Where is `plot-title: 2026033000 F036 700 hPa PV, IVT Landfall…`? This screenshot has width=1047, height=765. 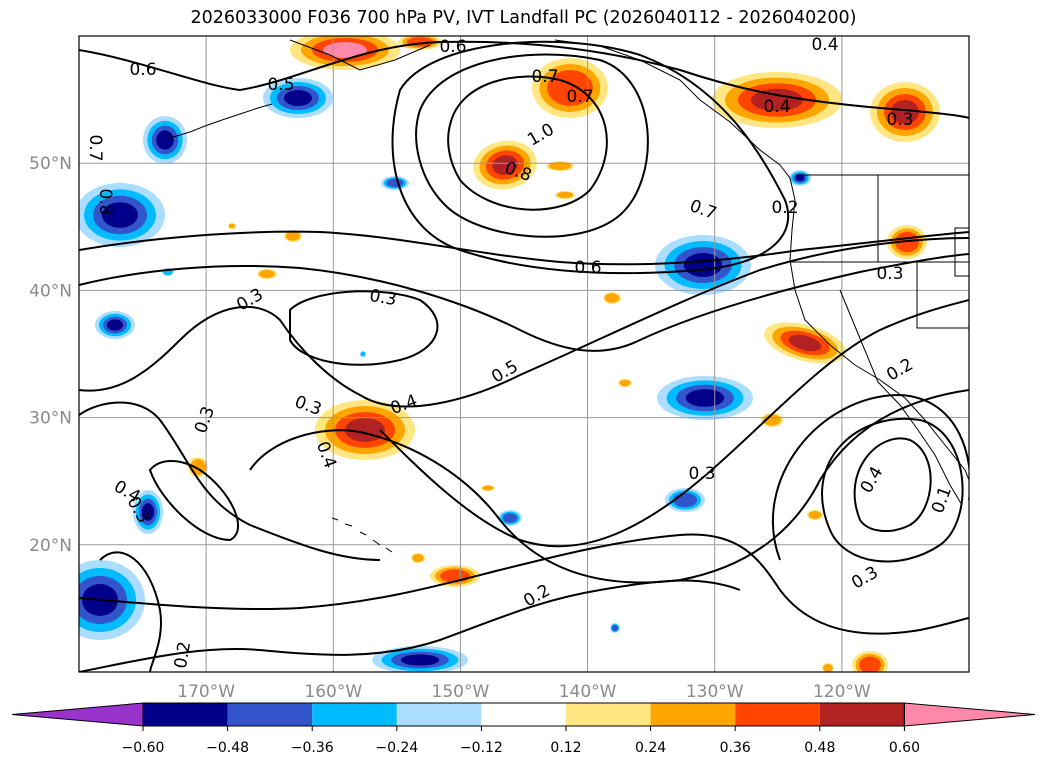
plot-title: 2026033000 F036 700 hPa PV, IVT Landfall… is located at coordinates (523, 18).